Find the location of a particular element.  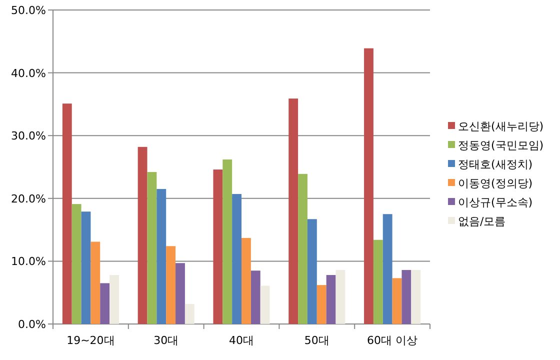

x-tick-label: 60대 이상 is located at coordinates (392, 340).